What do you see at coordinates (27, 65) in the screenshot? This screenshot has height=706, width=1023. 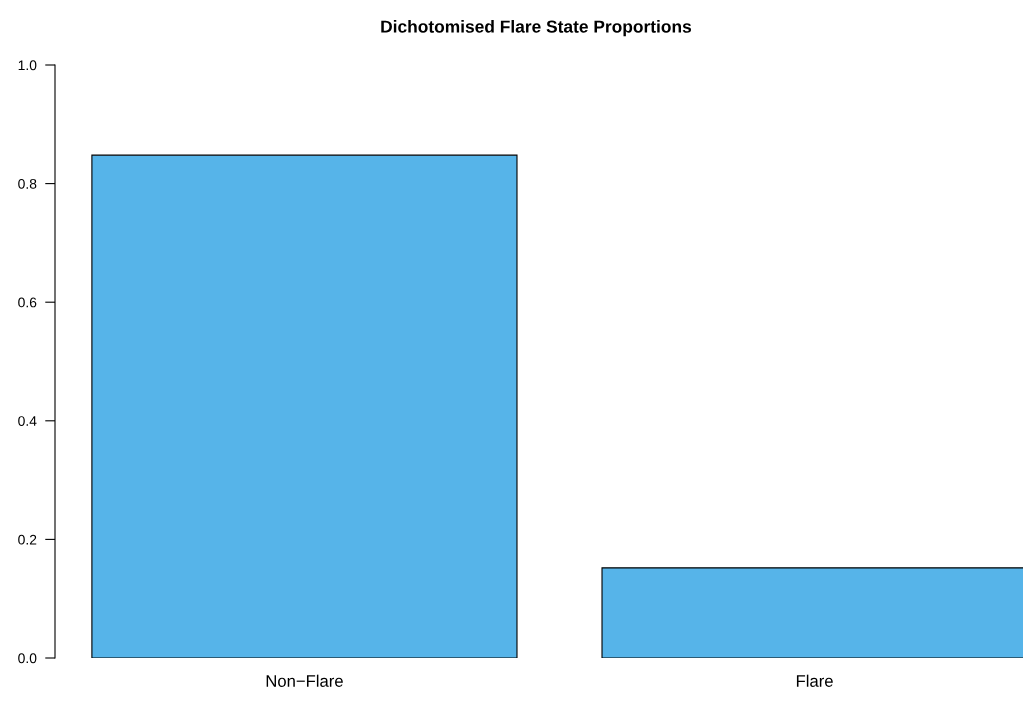 I see `y-tick-label: 1.0` at bounding box center [27, 65].